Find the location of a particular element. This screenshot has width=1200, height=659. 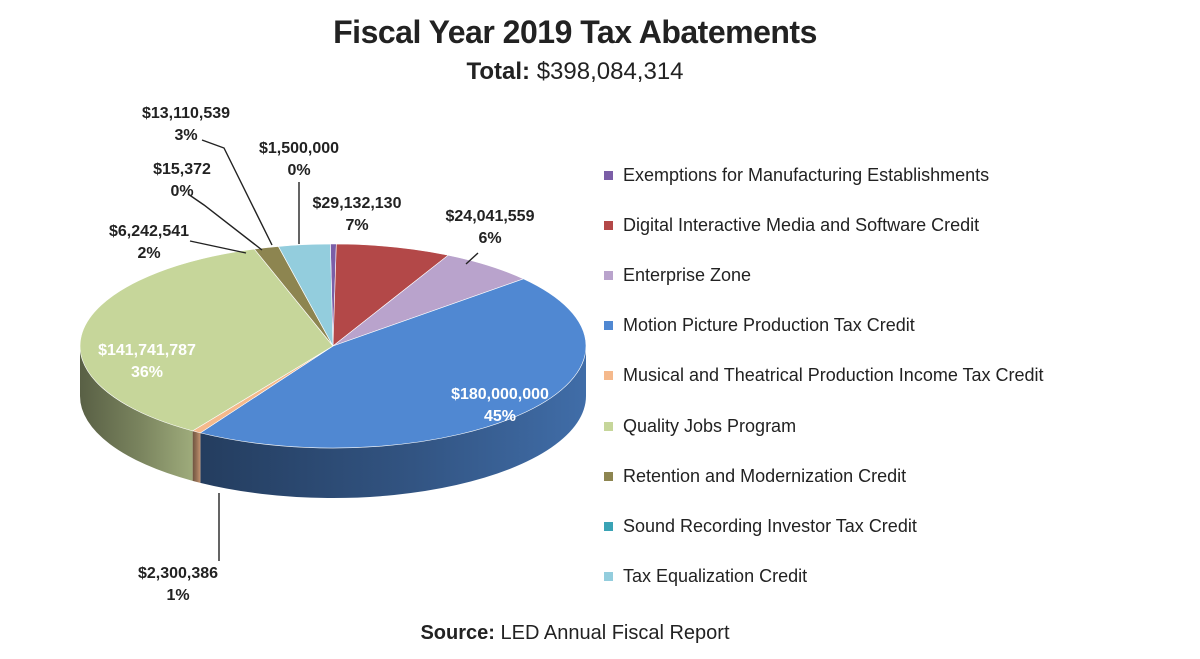

chart-source: Source: LED Annual Fiscal Report is located at coordinates (575, 633).